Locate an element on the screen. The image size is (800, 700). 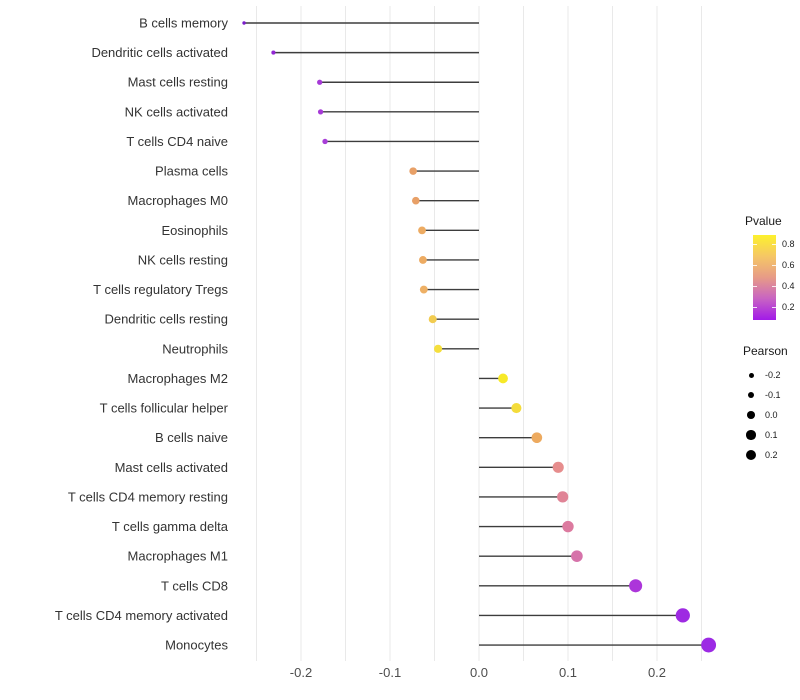
pearson-key-row: -0.1 is located at coordinates (765, 395).